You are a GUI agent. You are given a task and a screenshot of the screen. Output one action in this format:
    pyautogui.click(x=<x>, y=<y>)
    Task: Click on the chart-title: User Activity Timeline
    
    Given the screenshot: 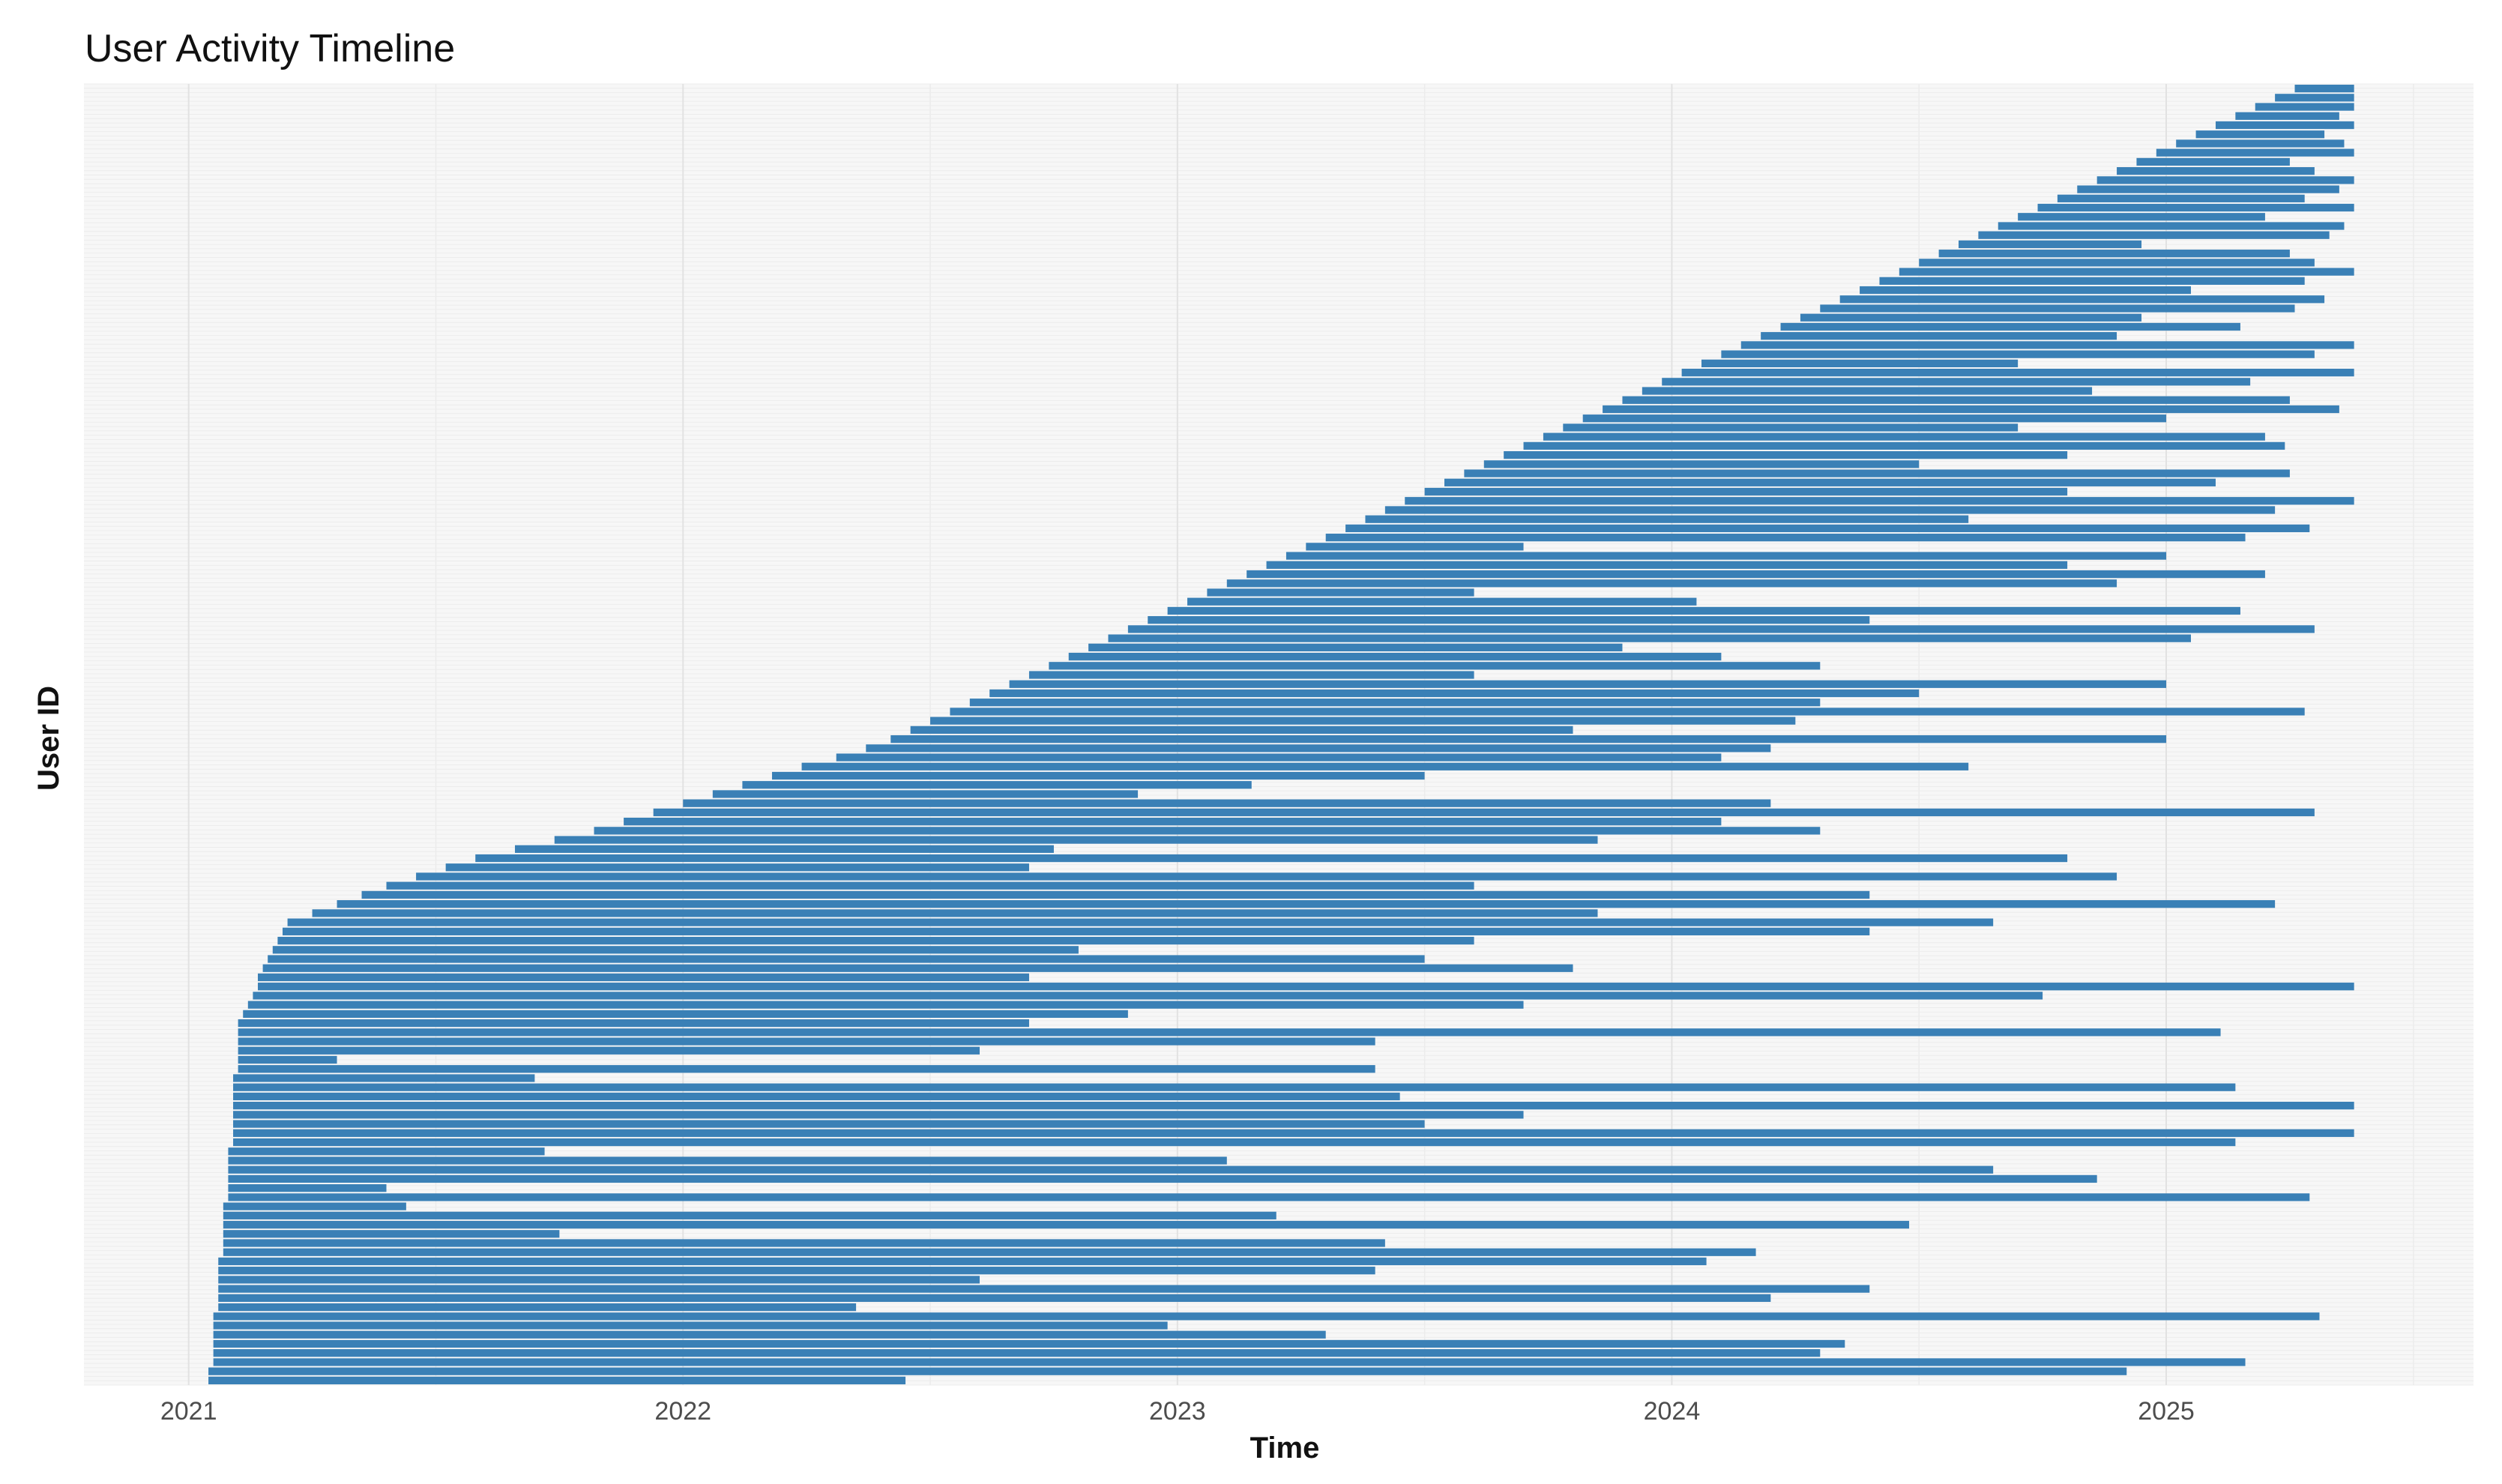 What is the action you would take?
    pyautogui.click(x=270, y=49)
    